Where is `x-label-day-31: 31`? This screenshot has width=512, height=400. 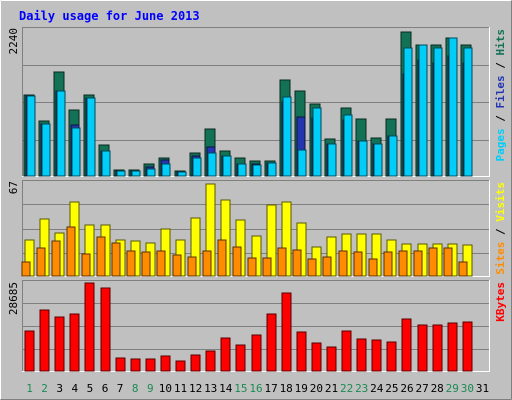
x-label-day-31: 31 is located at coordinates (482, 388).